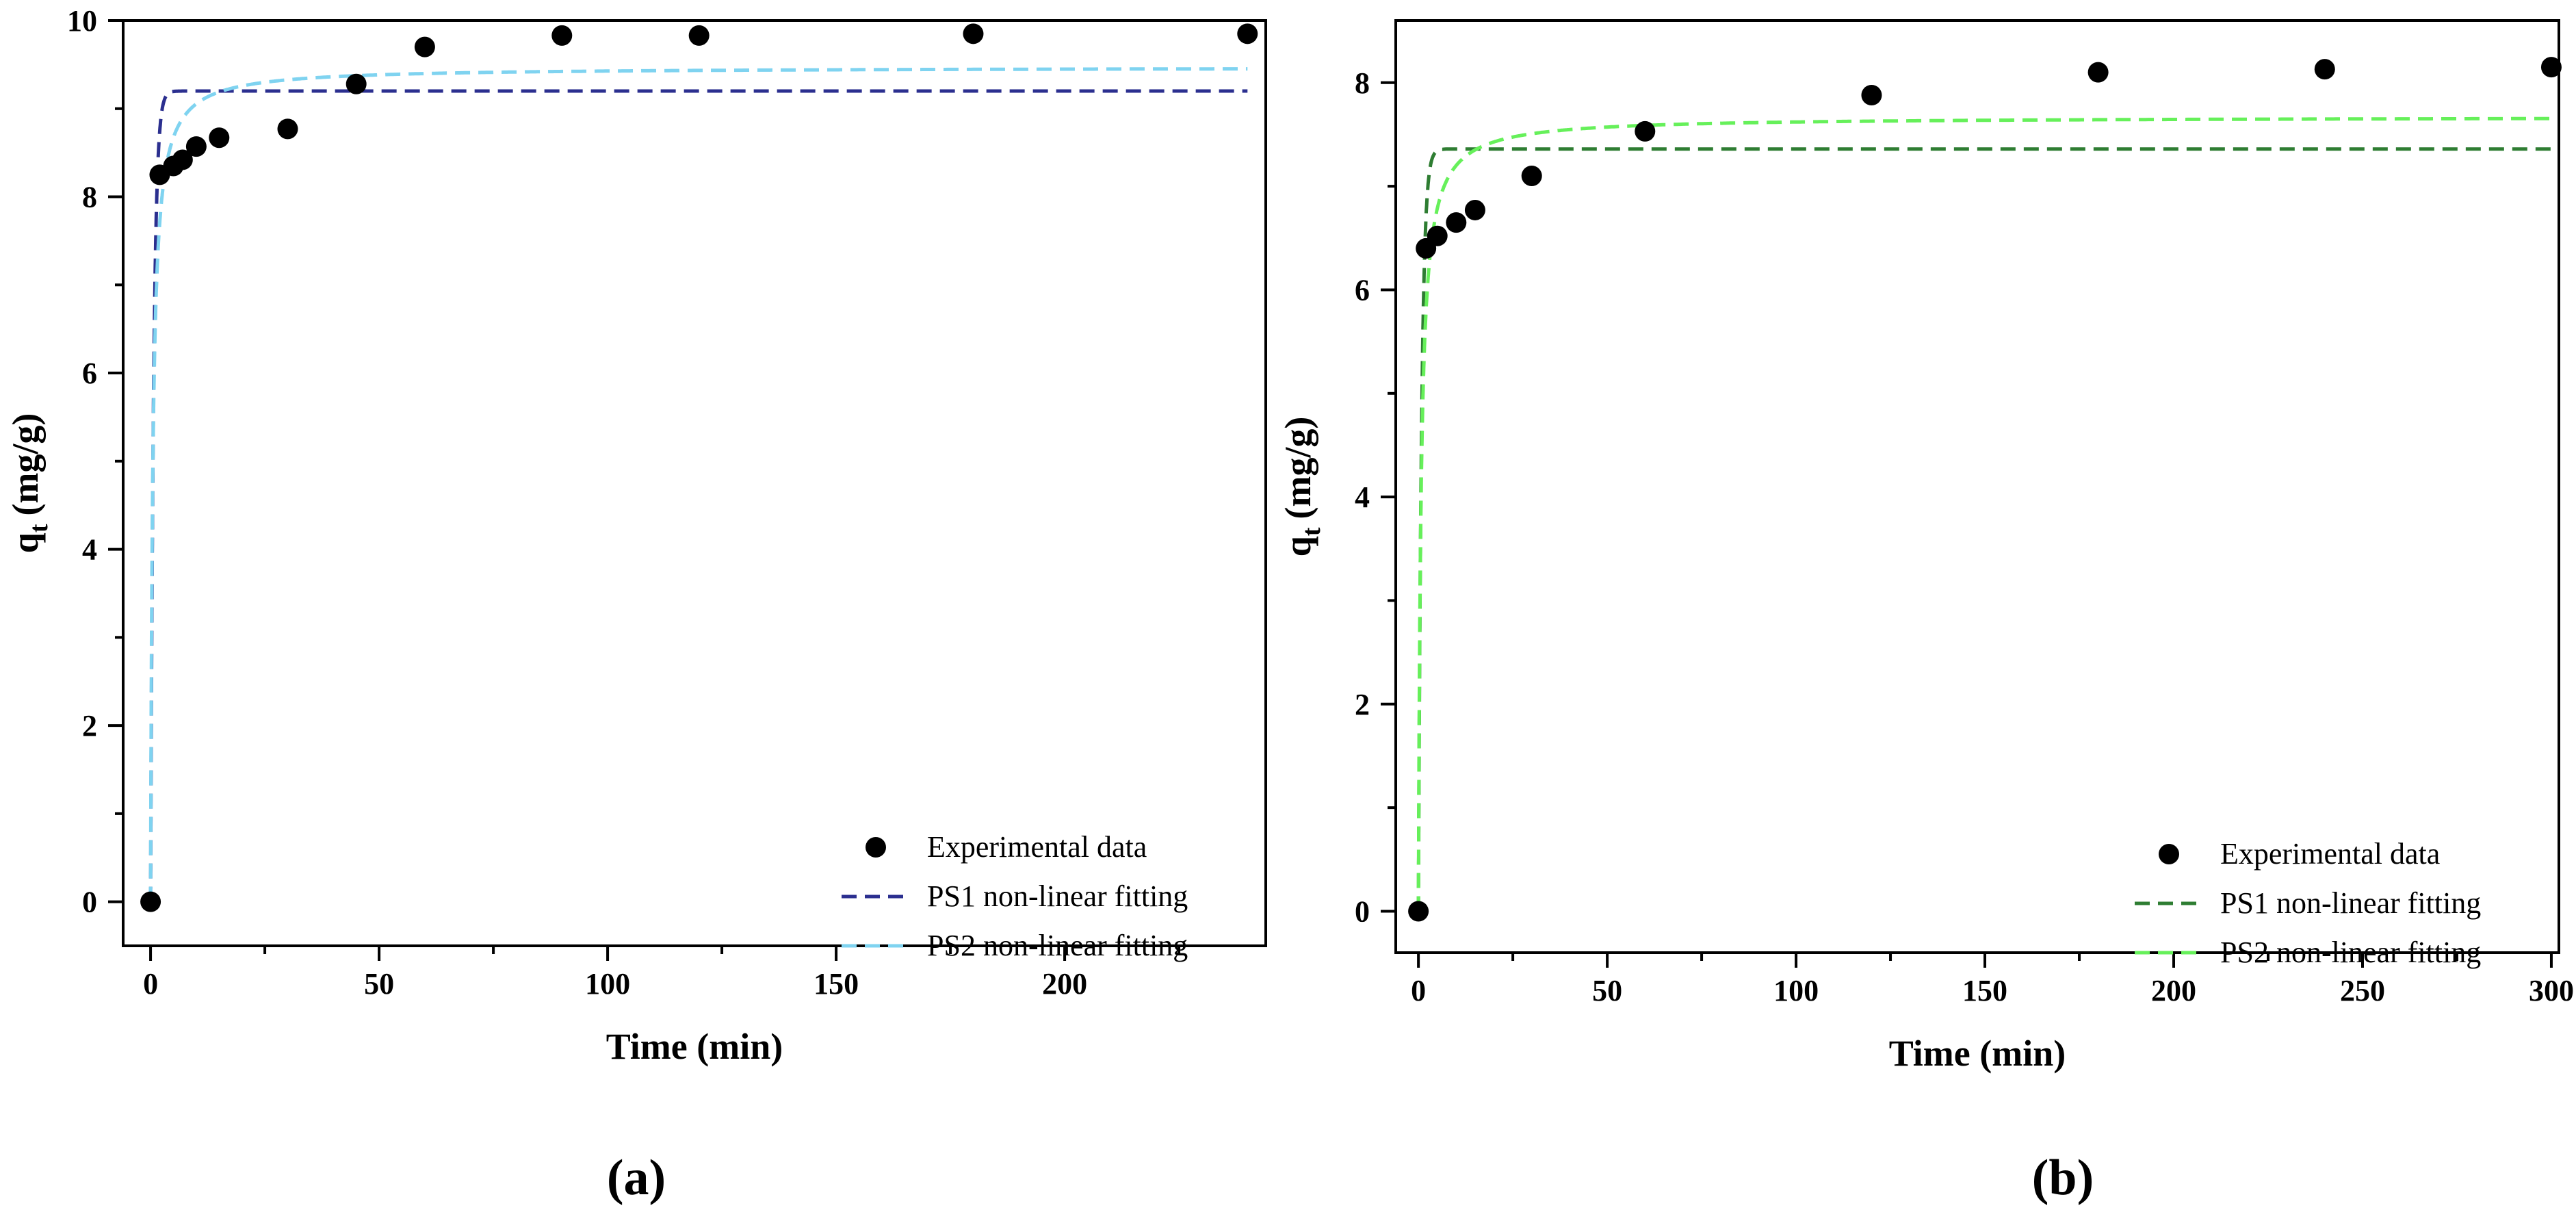  What do you see at coordinates (636, 1178) in the screenshot?
I see `panel-label: (a)` at bounding box center [636, 1178].